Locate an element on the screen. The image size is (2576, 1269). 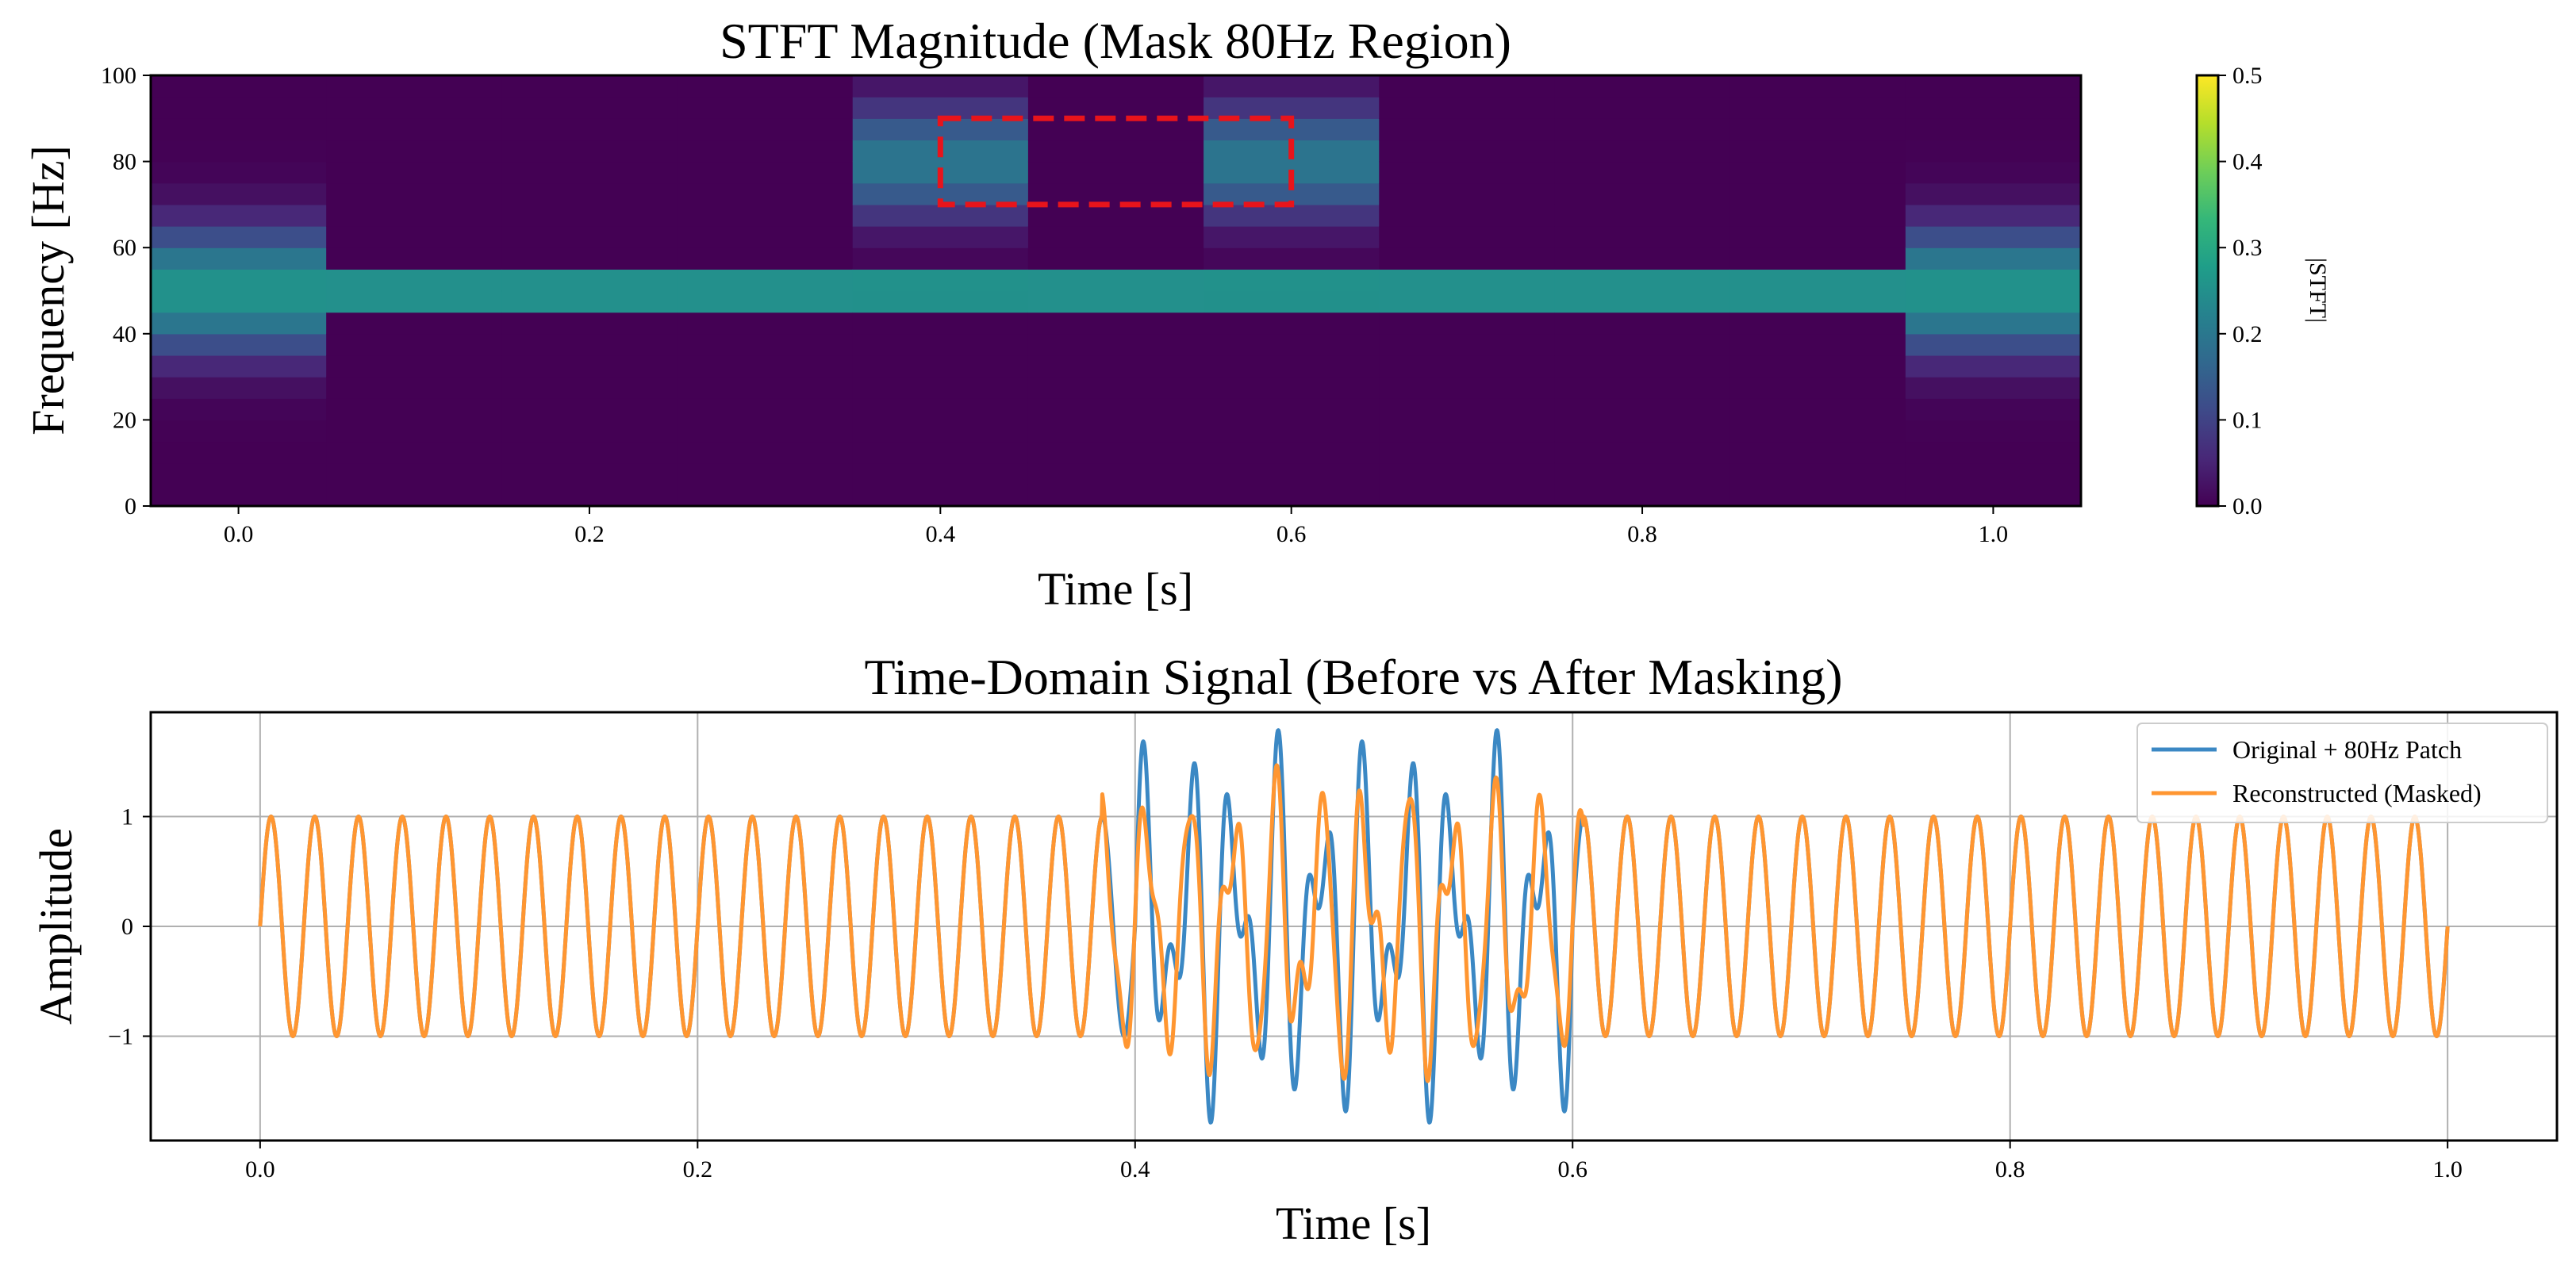
y-tick-label: 80 is located at coordinates (125, 162).